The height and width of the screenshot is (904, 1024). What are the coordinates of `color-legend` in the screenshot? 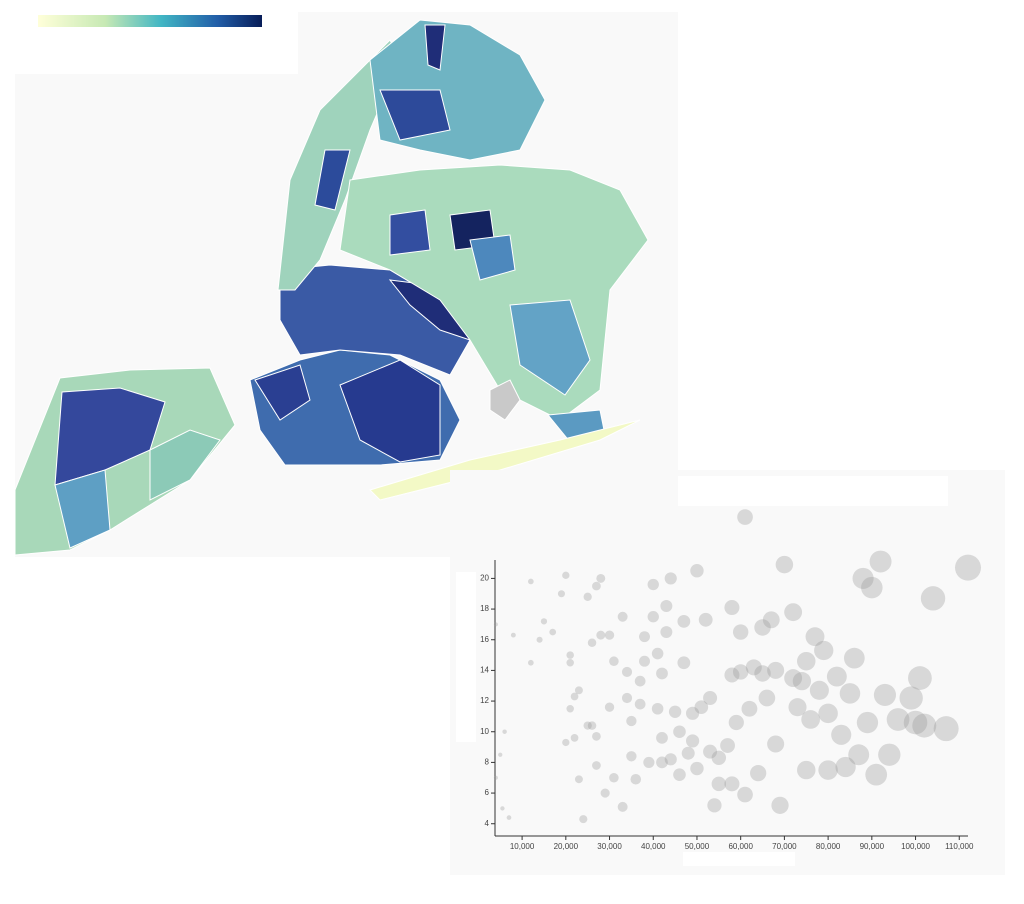 It's located at (150, 21).